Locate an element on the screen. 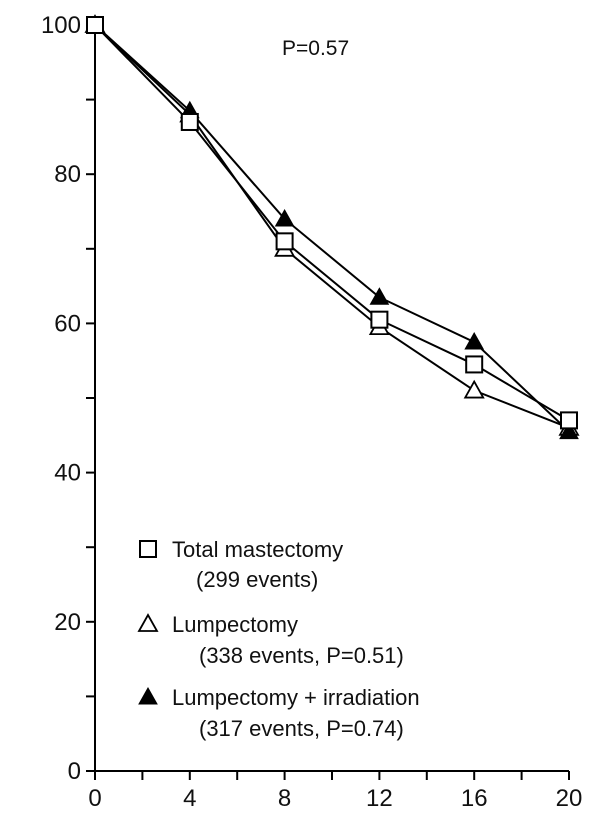  y-tick-label: 40 is located at coordinates (67, 473).